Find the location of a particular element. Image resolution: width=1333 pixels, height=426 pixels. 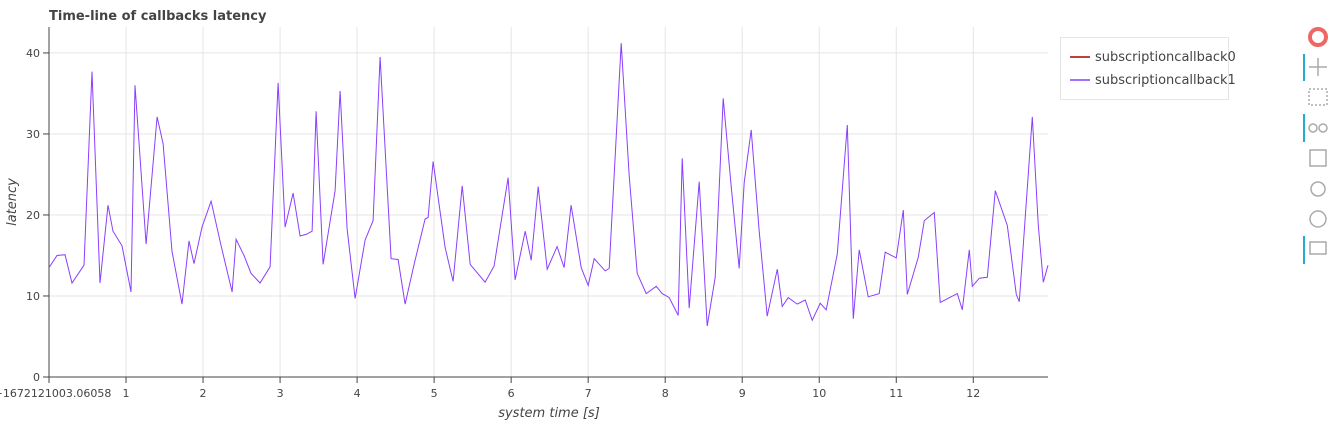

x-tick-label: 4 is located at coordinates (357, 393).